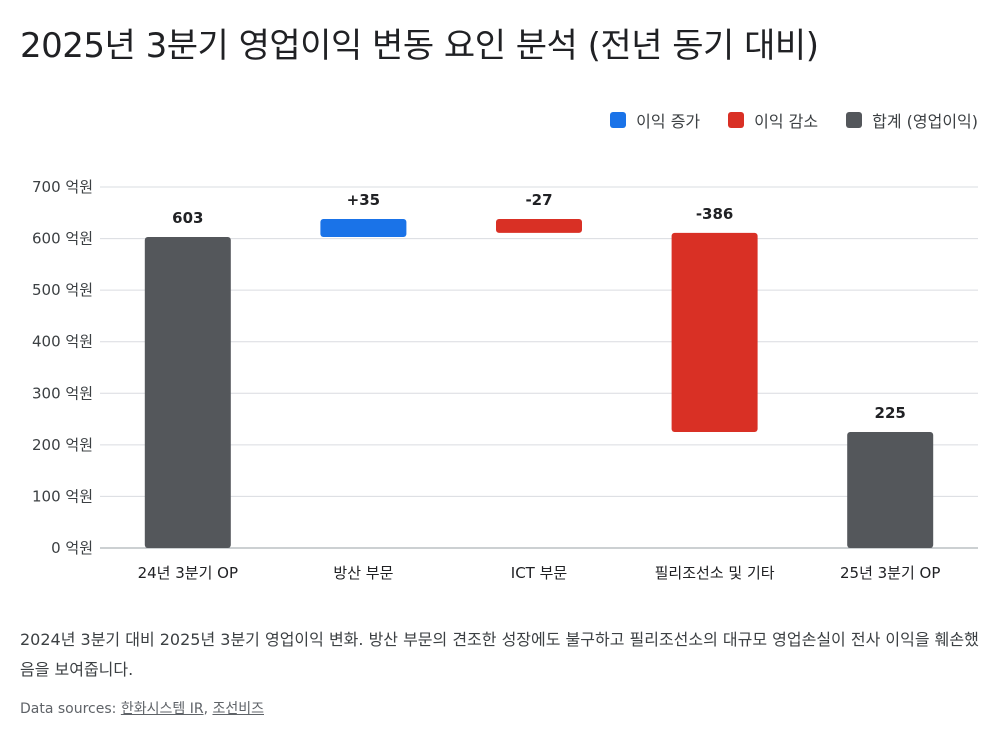  What do you see at coordinates (162, 709) in the screenshot?
I see `source-link-hanwha-ir: 한화시스템 IR` at bounding box center [162, 709].